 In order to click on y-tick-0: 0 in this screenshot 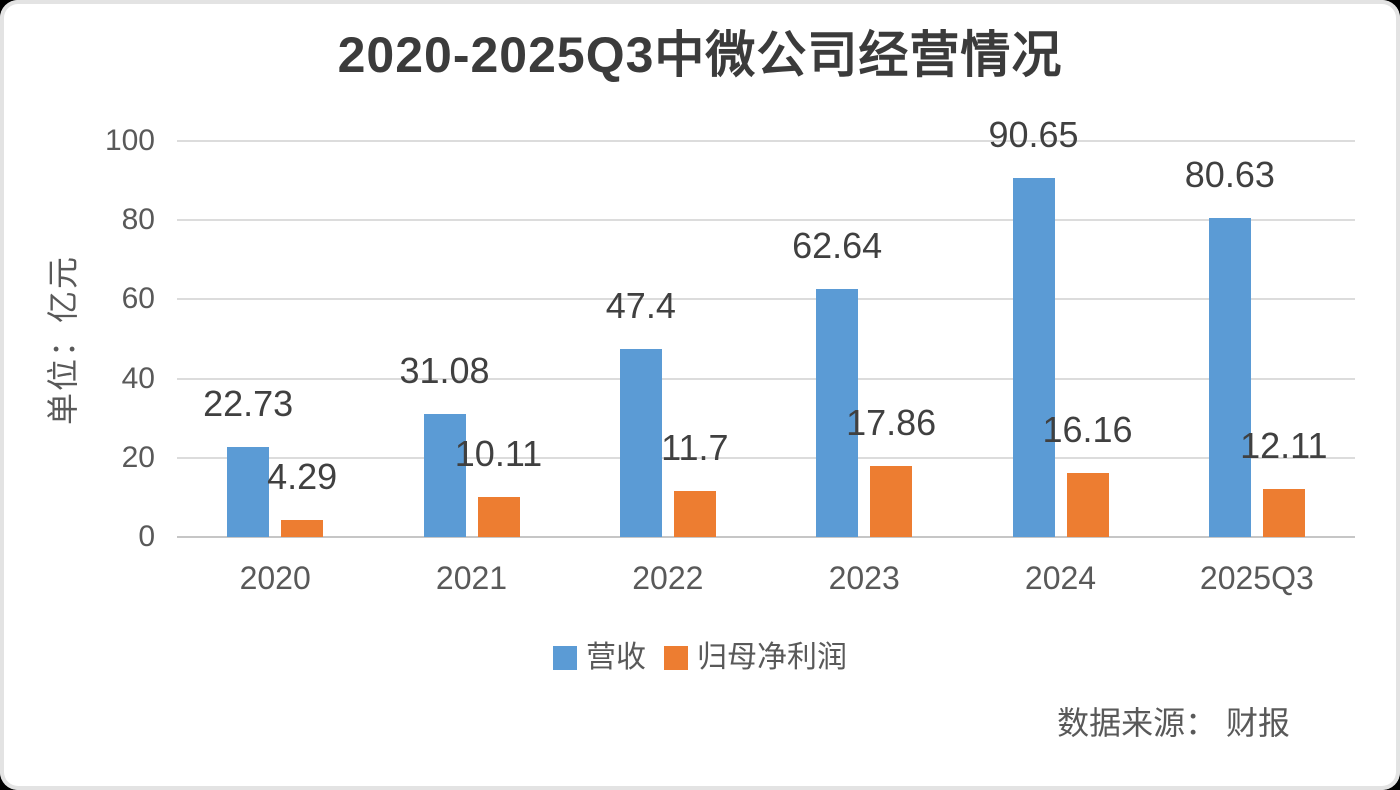, I will do `click(146, 536)`.